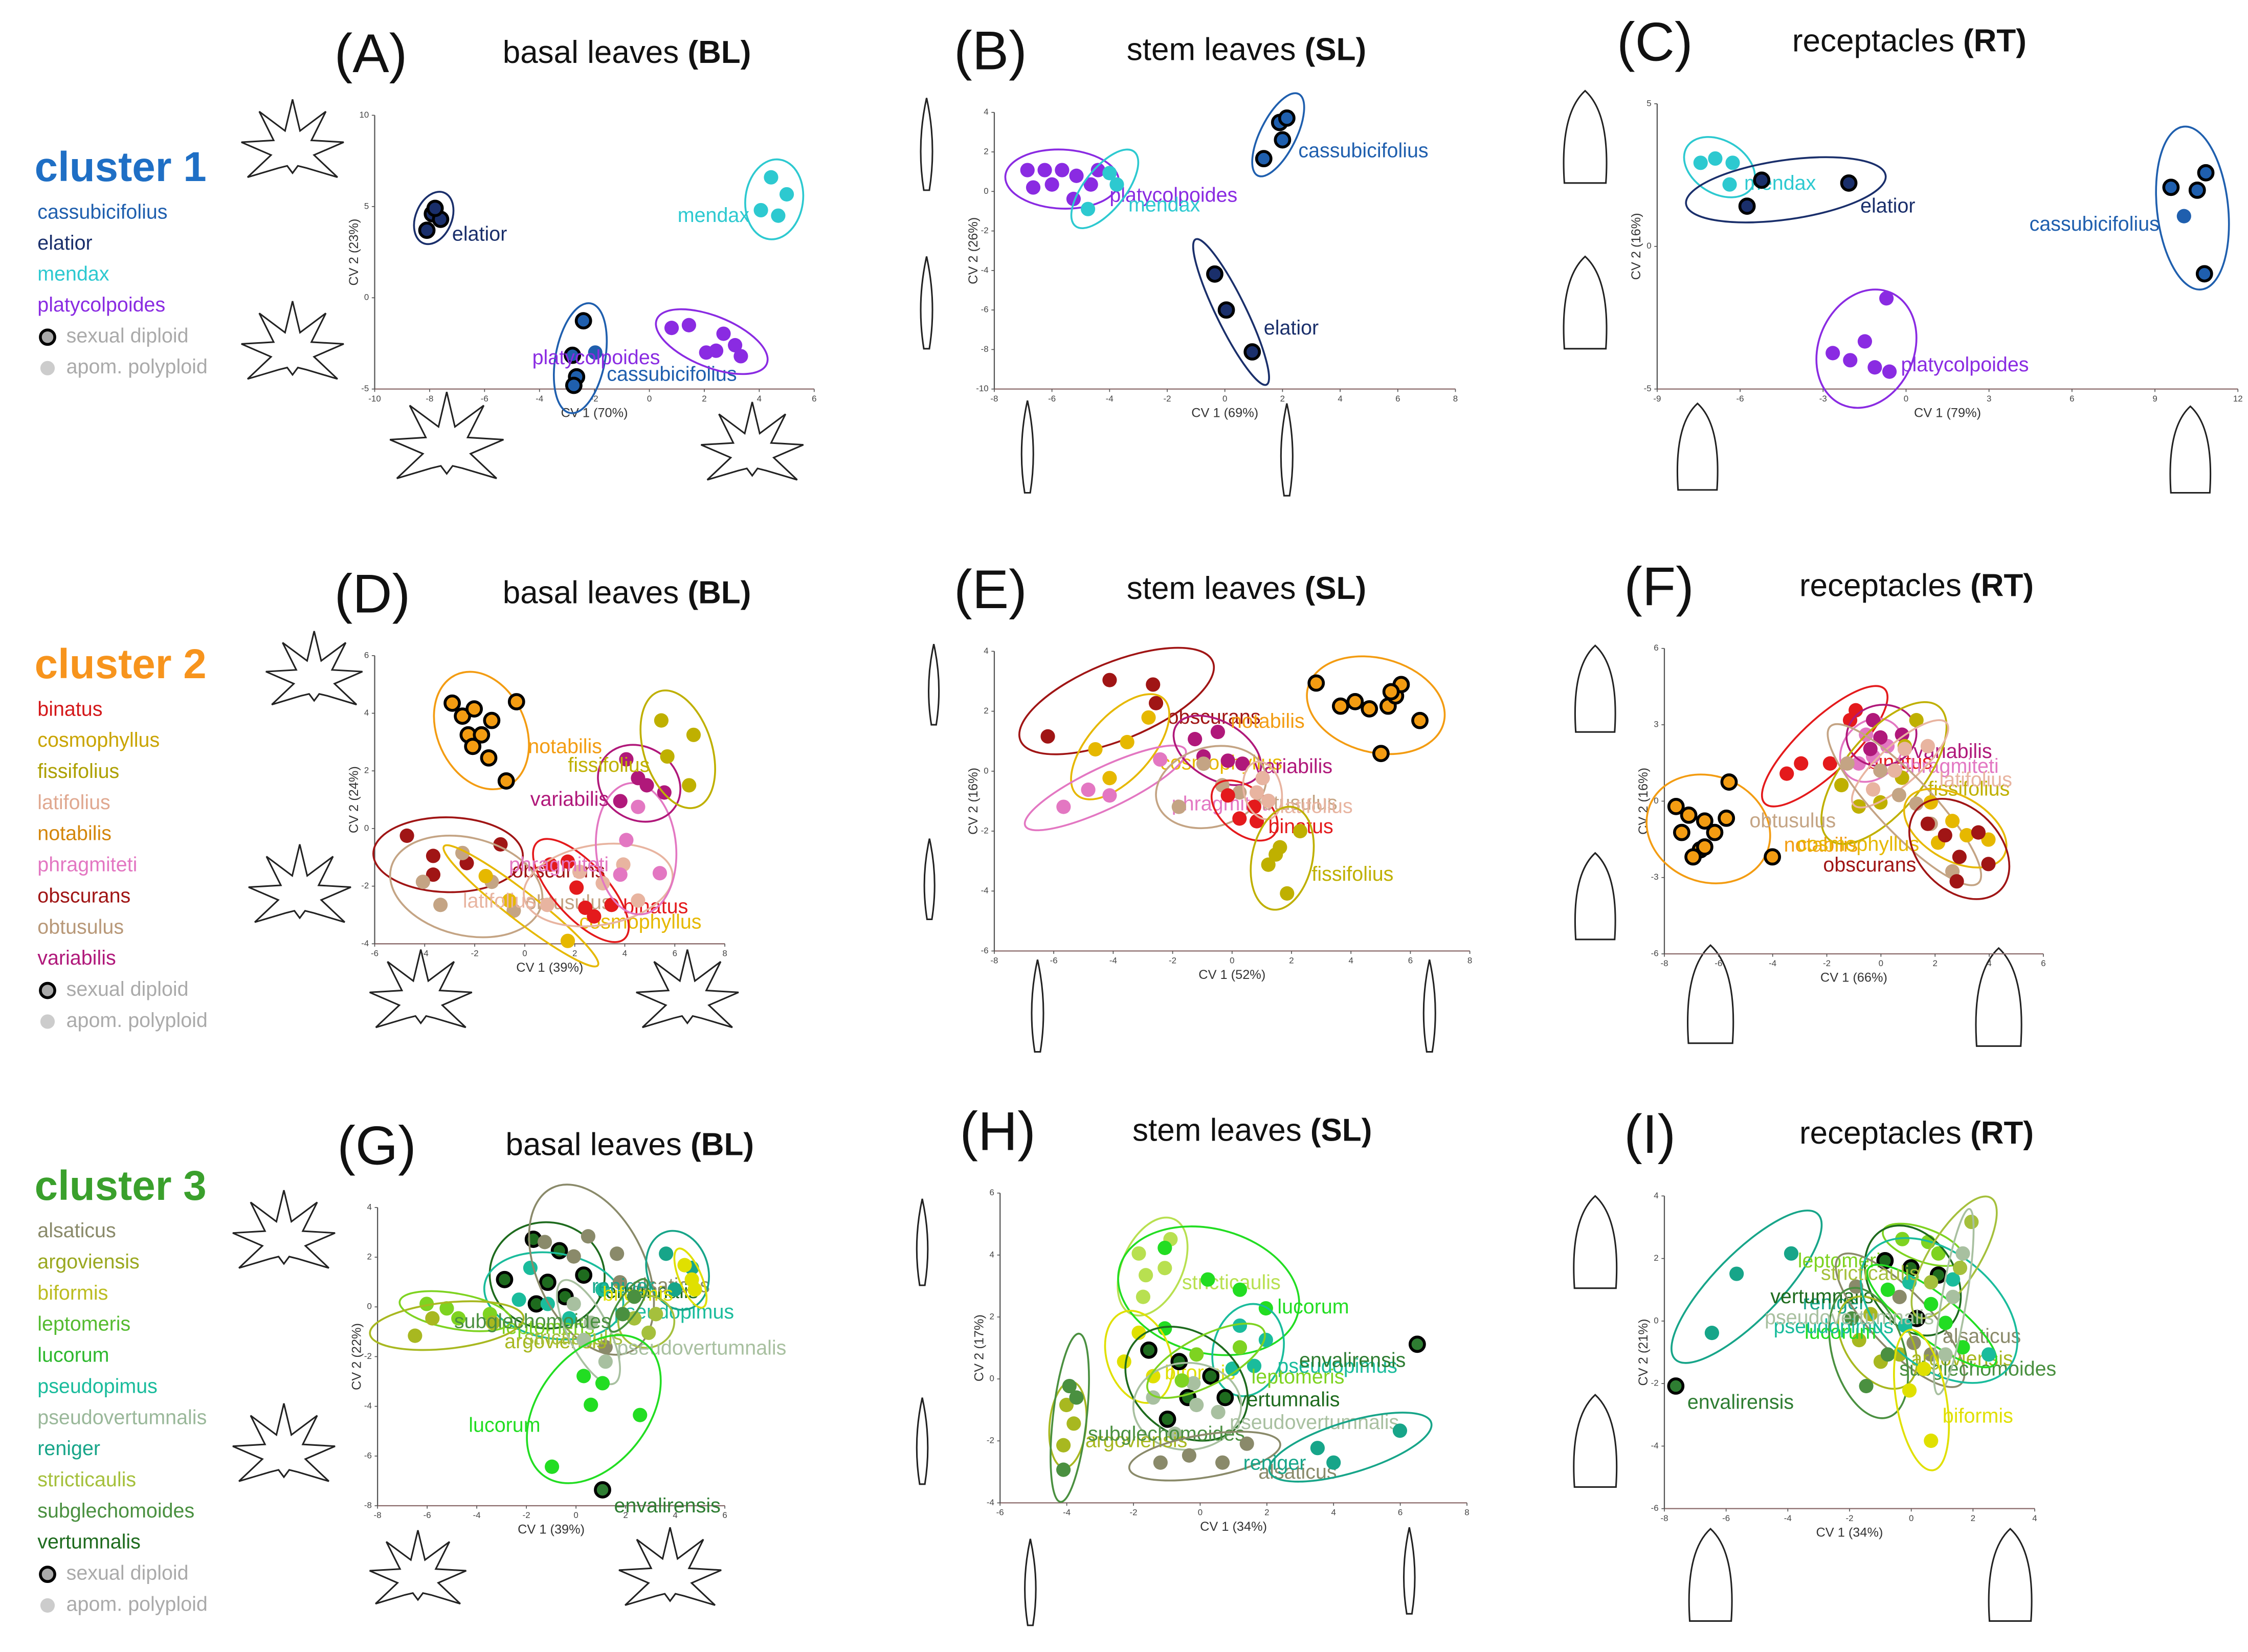  What do you see at coordinates (115, 1511) in the screenshot?
I see `legend-entry: subglechomoides` at bounding box center [115, 1511].